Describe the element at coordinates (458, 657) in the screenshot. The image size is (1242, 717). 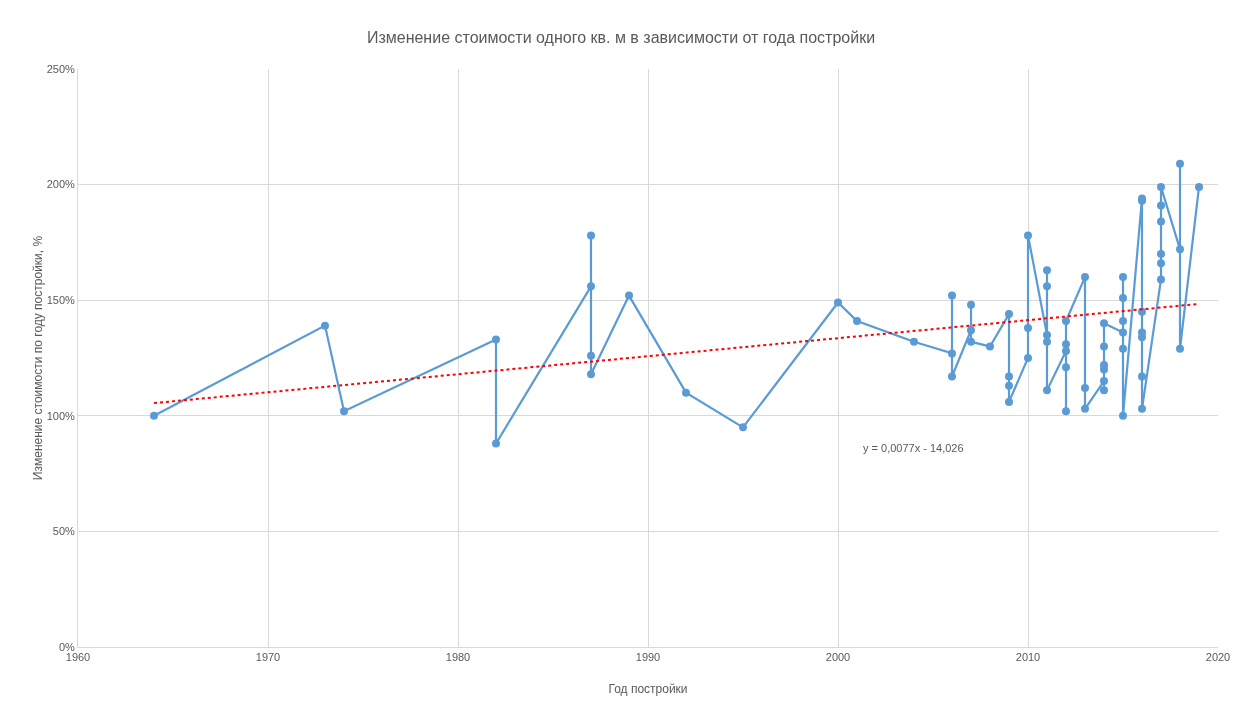
I see `x-tick-label: 1980` at that location.